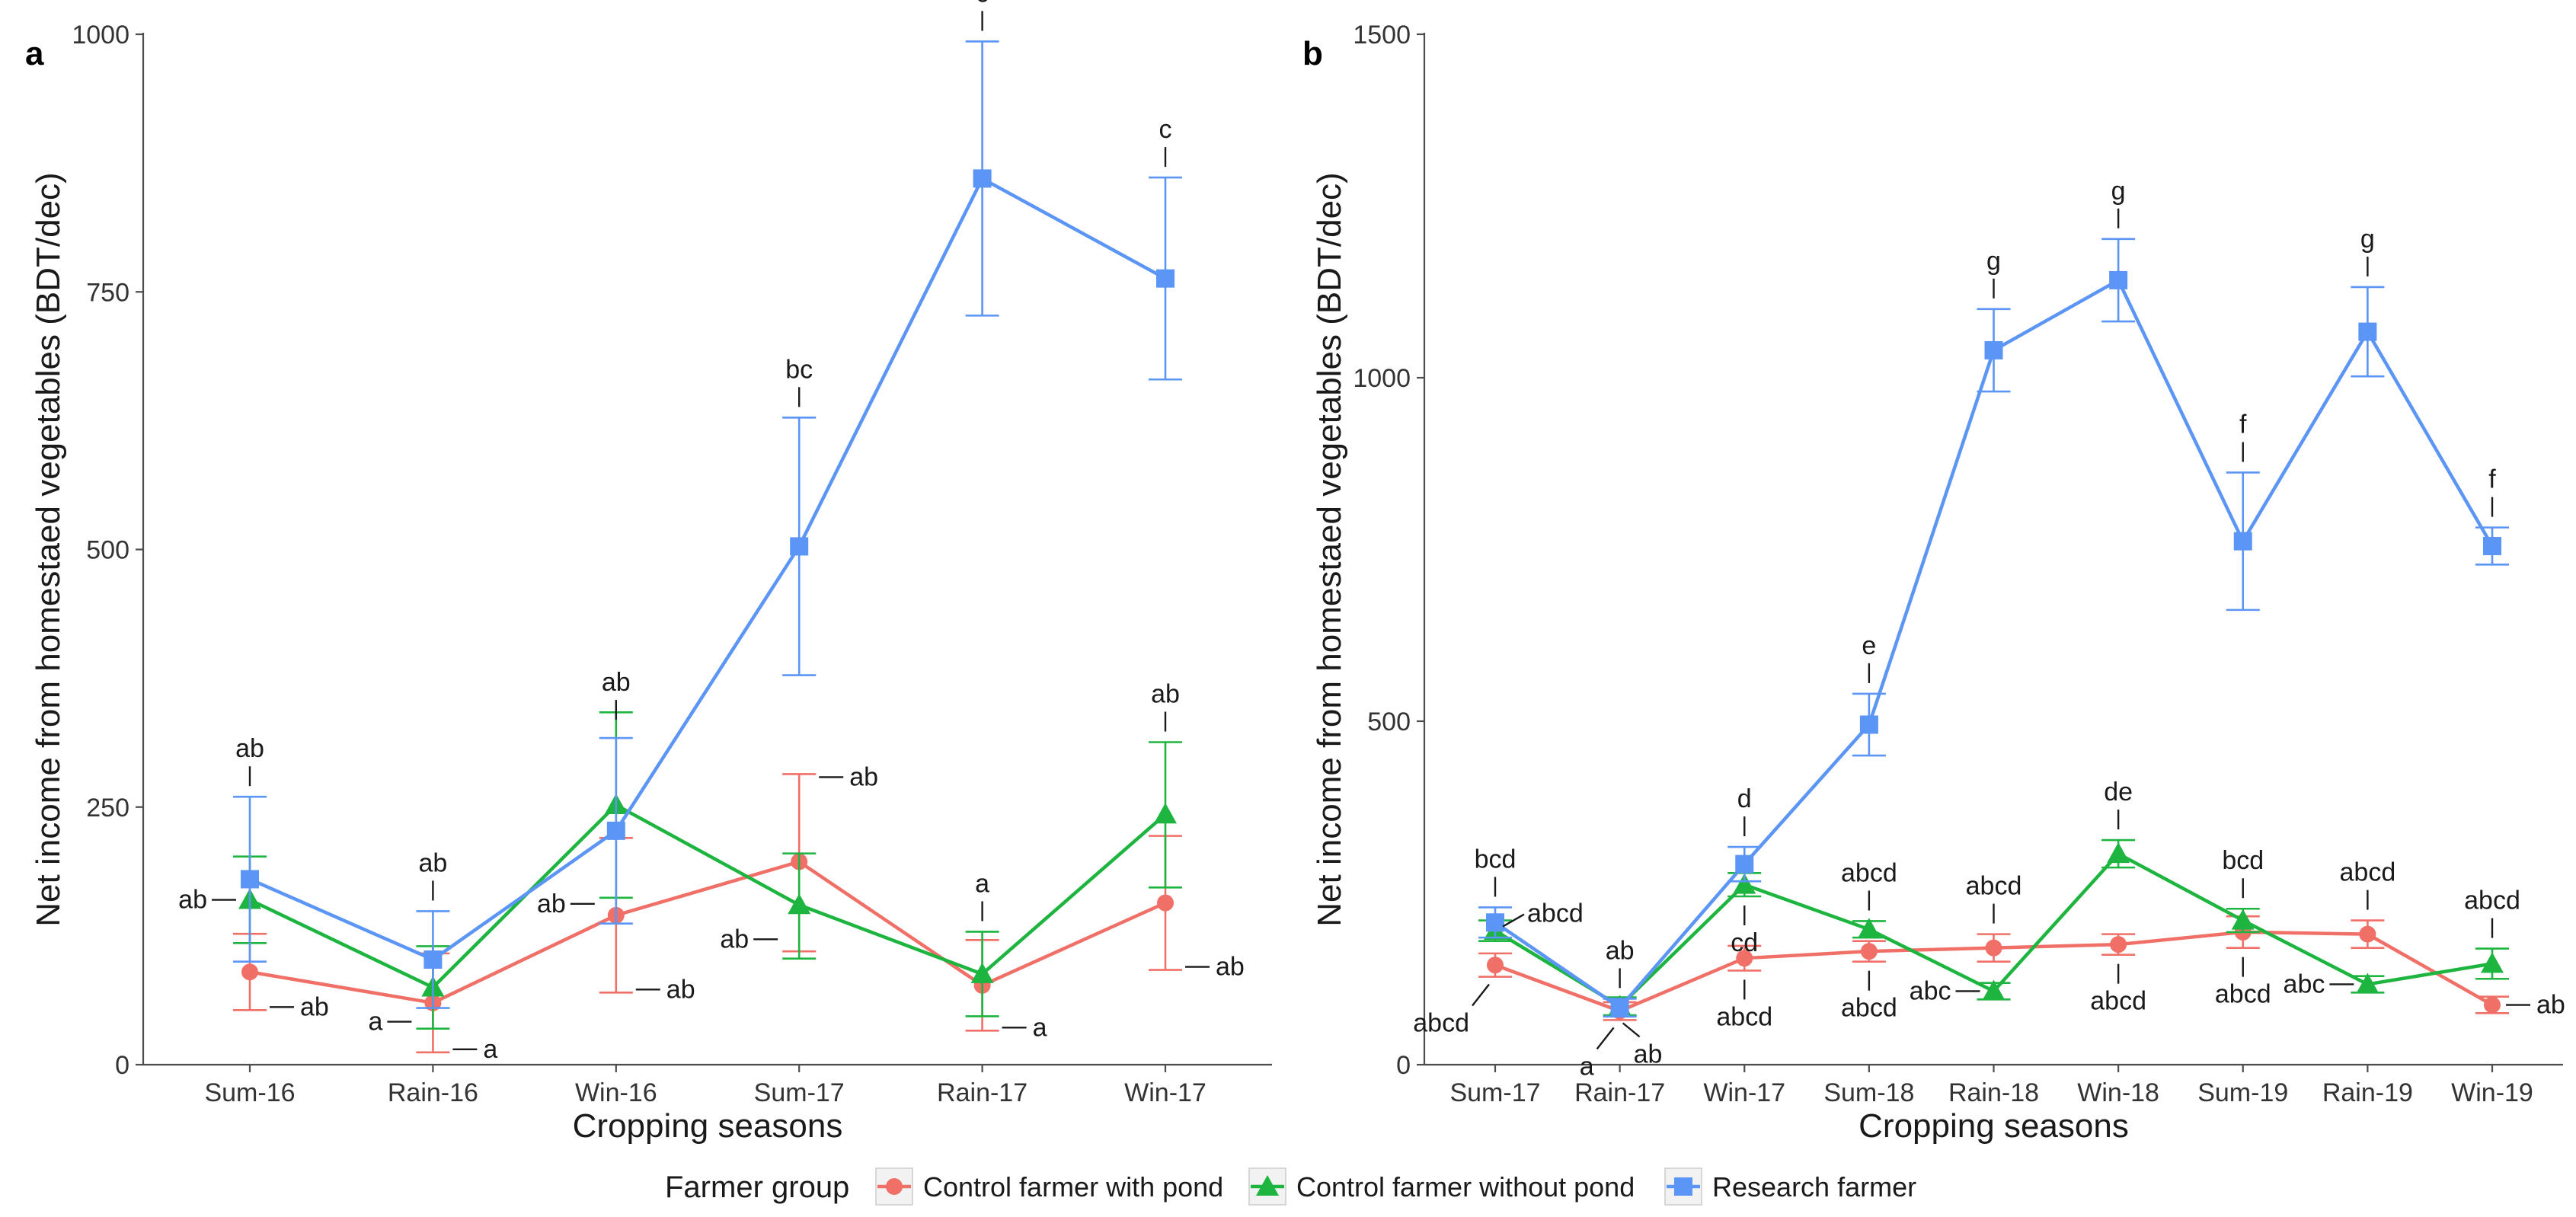  Describe the element at coordinates (757, 1188) in the screenshot. I see `legend-title: Farmer group` at that location.